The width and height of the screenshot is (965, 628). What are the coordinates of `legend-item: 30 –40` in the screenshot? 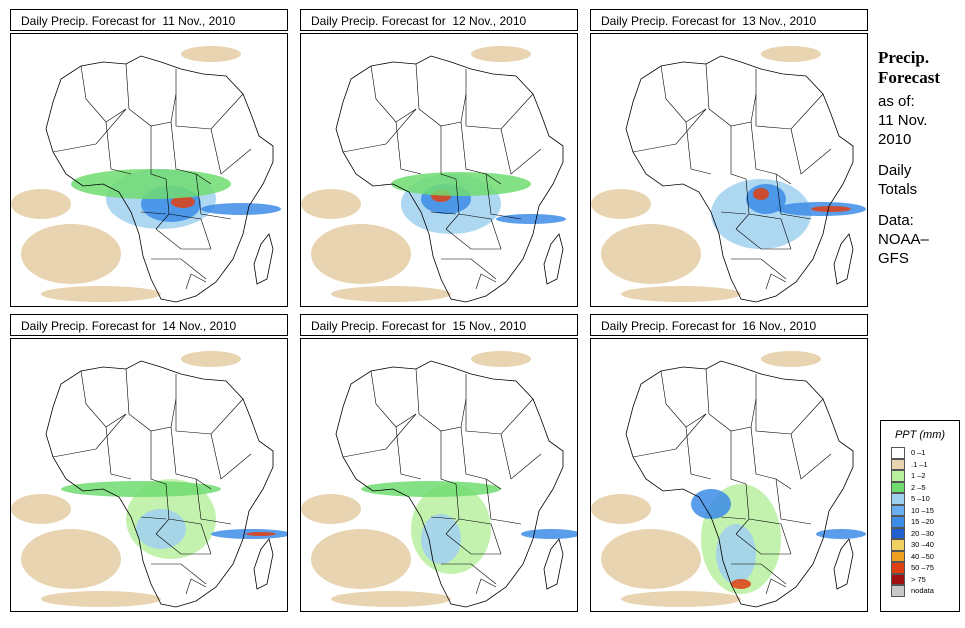 It's located at (925, 545).